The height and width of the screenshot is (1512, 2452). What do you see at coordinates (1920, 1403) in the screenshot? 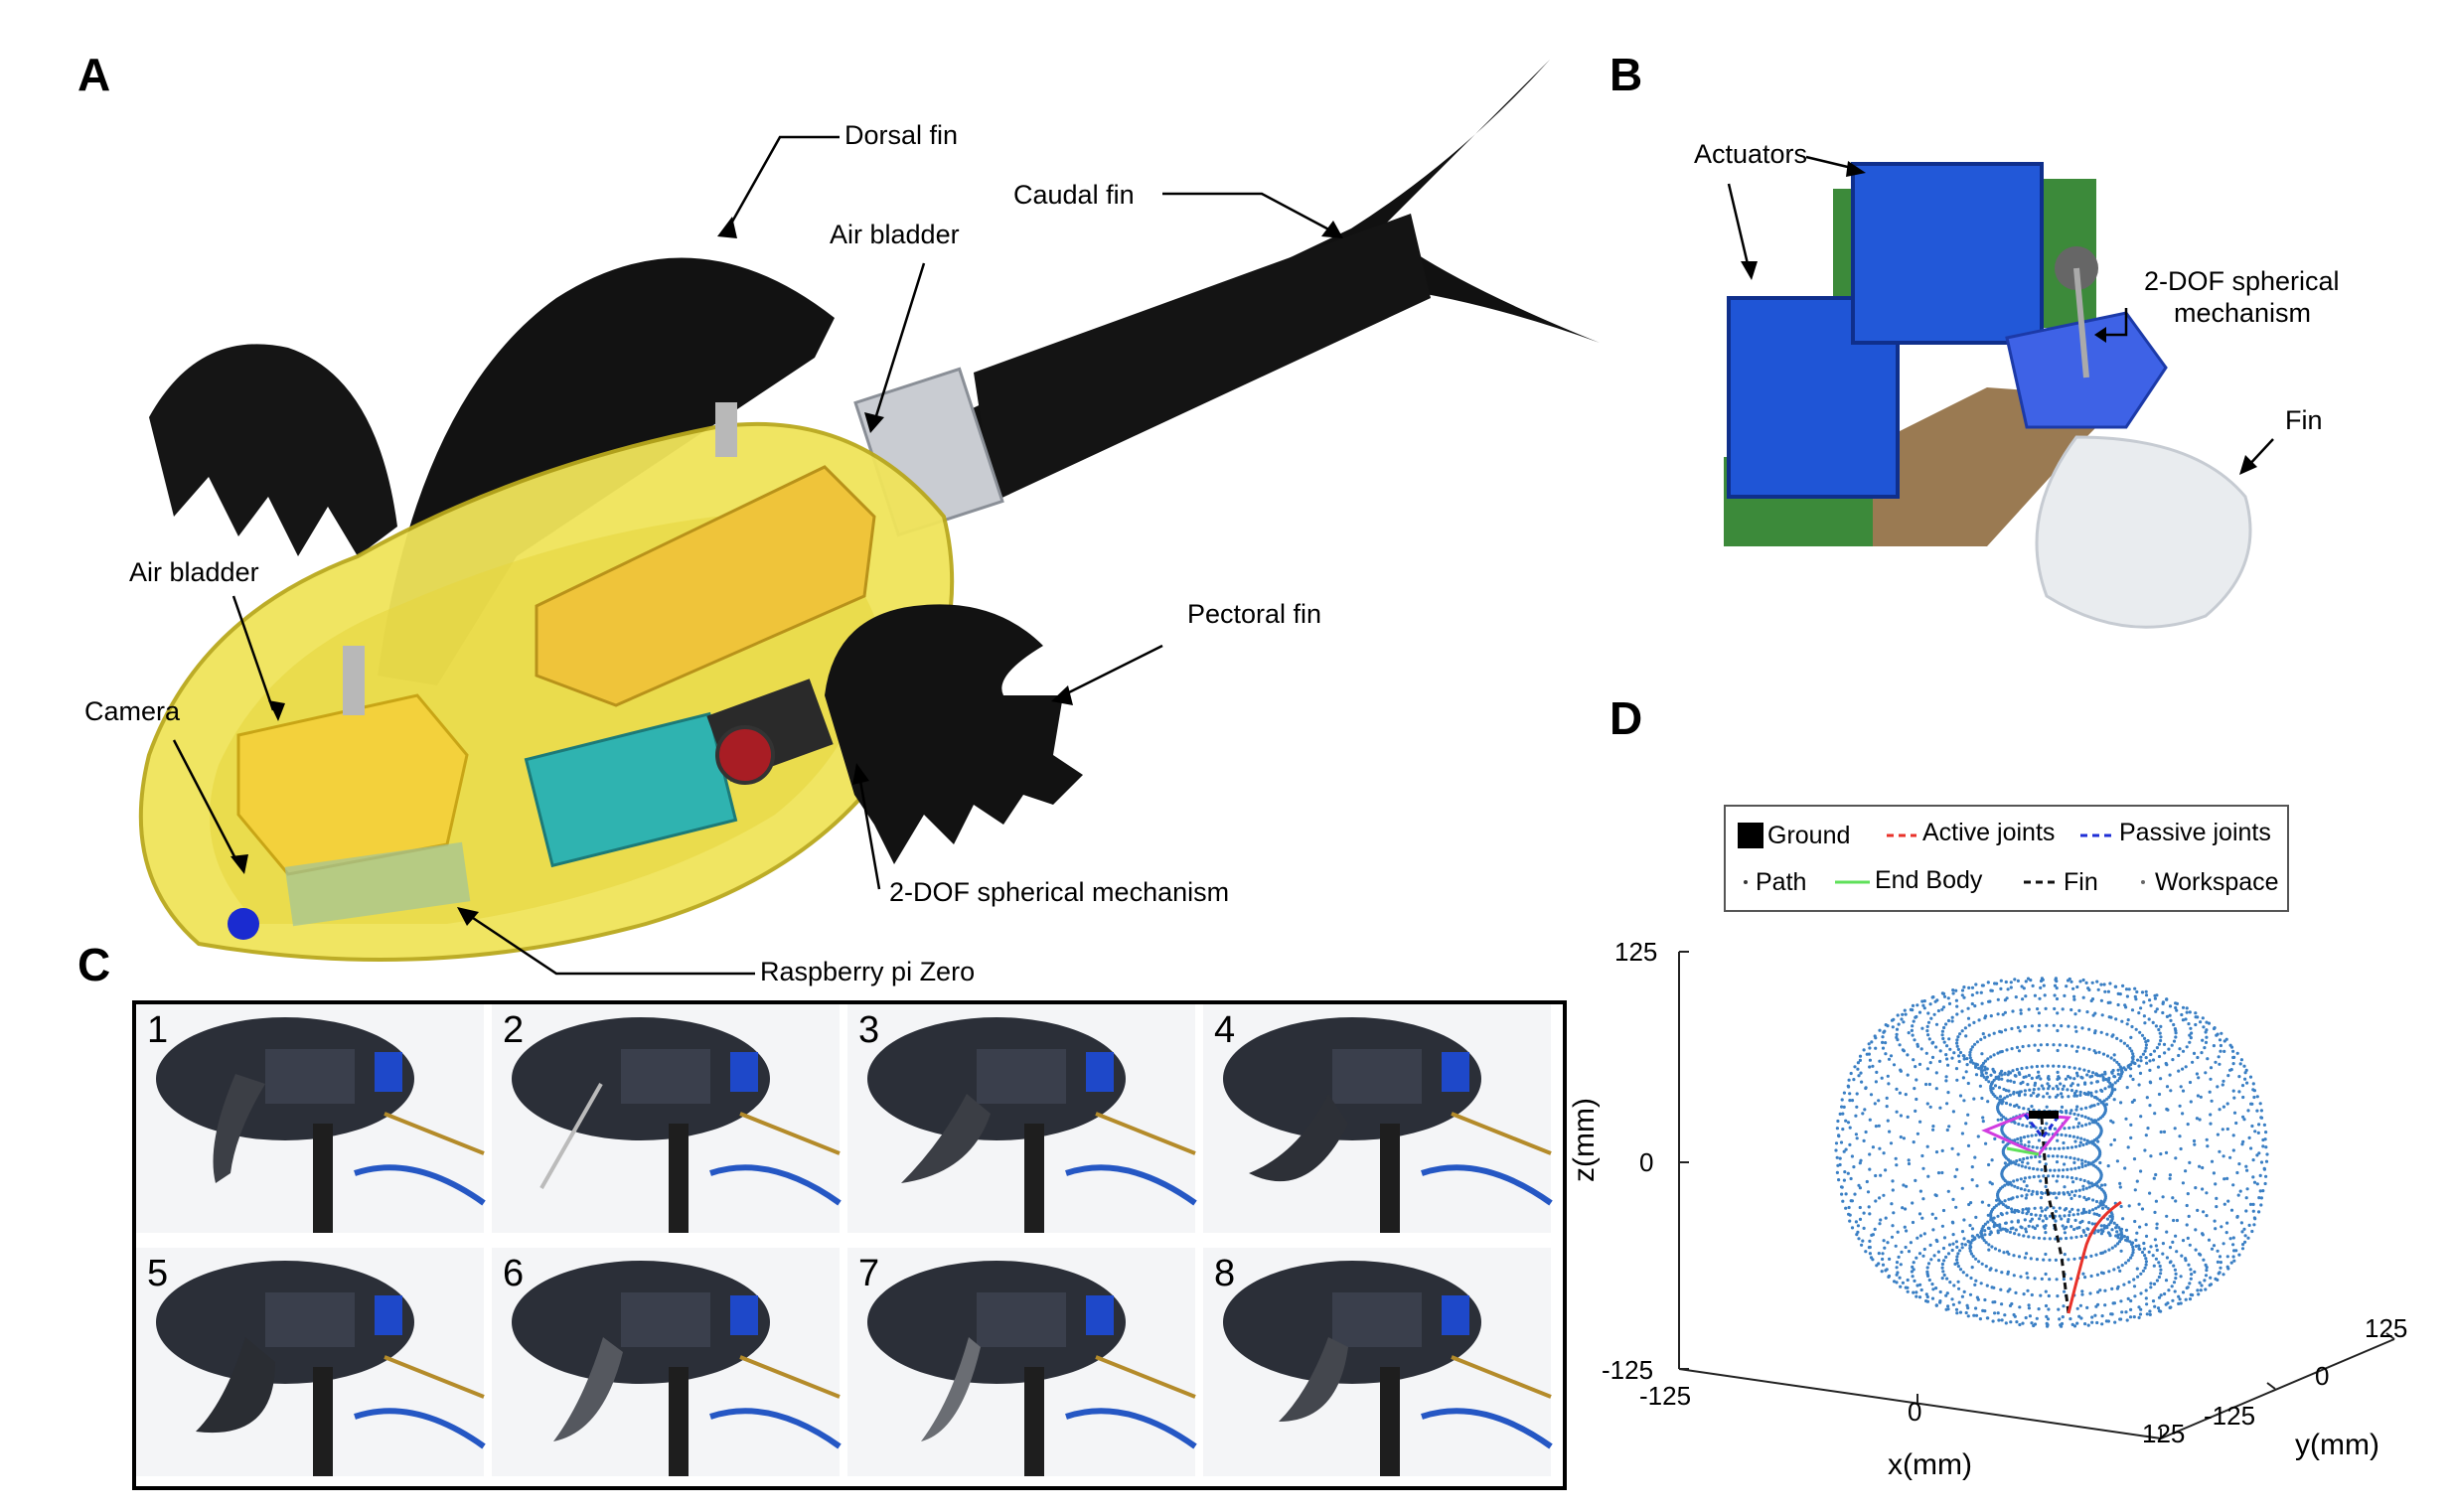
I see `x-axis-line` at bounding box center [1920, 1403].